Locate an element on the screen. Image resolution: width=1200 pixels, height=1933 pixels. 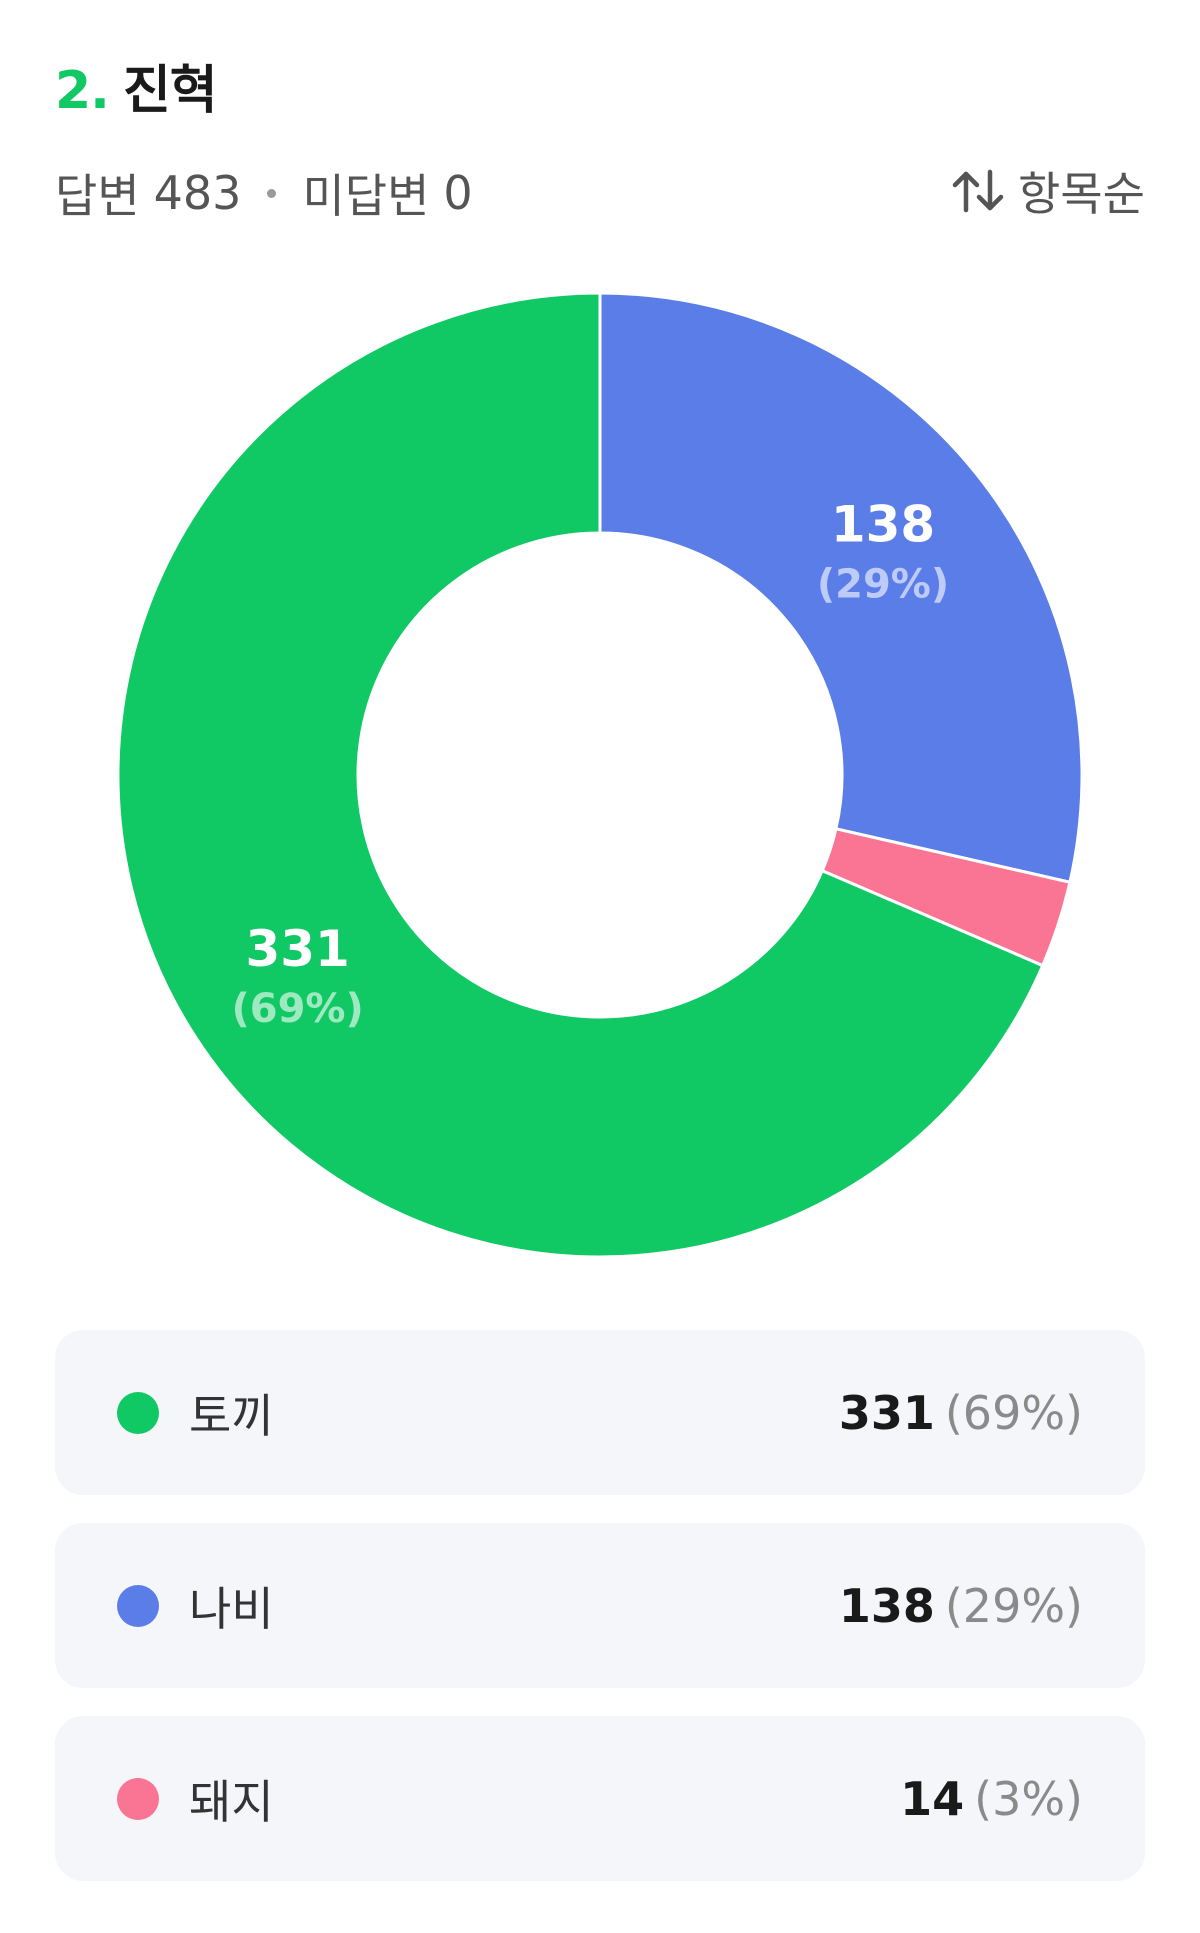
legend-item: 토끼 331 (69%) is located at coordinates (600, 1412).